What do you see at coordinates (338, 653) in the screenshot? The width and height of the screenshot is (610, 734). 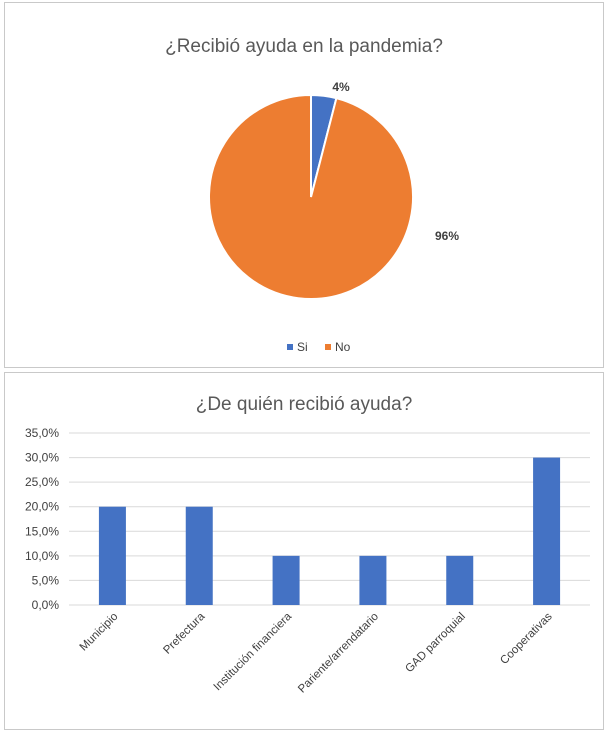 I see `x-tick-label: Pariente/arrendatario` at bounding box center [338, 653].